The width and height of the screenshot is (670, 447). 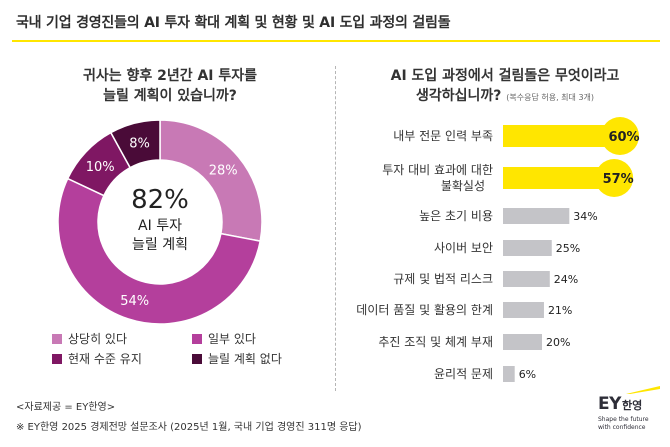 What do you see at coordinates (585, 216) in the screenshot?
I see `bar-value-label: 34%` at bounding box center [585, 216].